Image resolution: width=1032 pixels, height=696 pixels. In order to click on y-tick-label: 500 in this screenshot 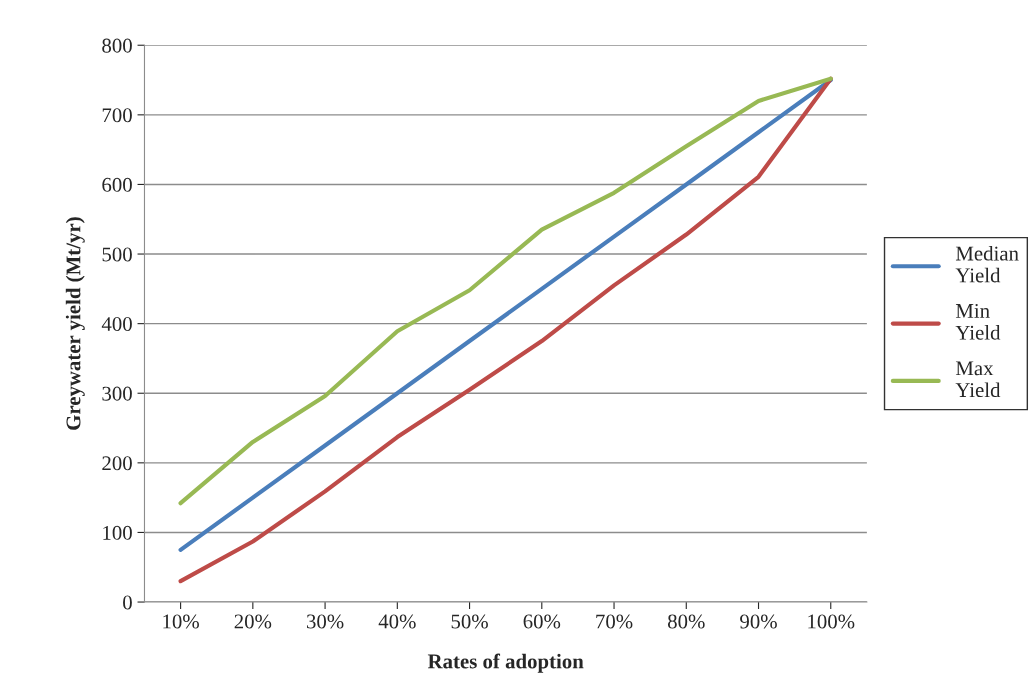, I will do `click(117, 254)`.